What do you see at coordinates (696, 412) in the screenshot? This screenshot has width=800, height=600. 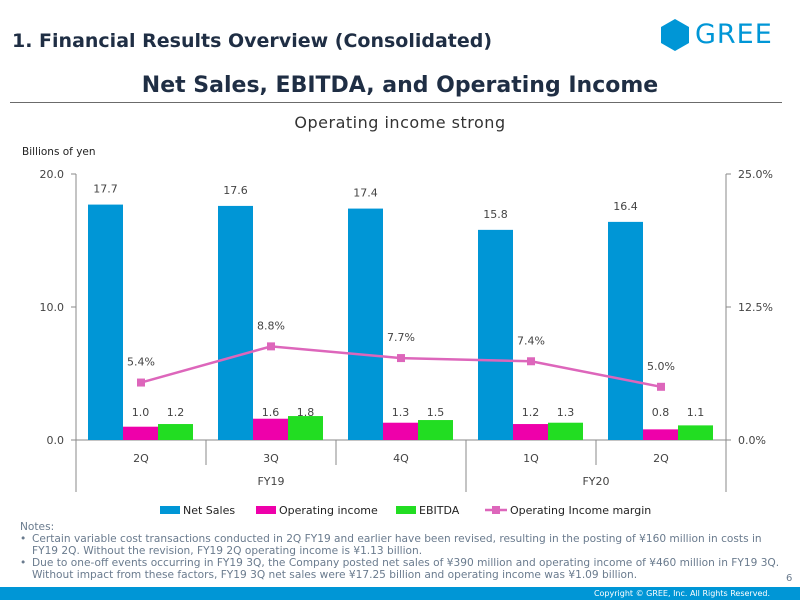 I see `bar-data-label: 1.1` at bounding box center [696, 412].